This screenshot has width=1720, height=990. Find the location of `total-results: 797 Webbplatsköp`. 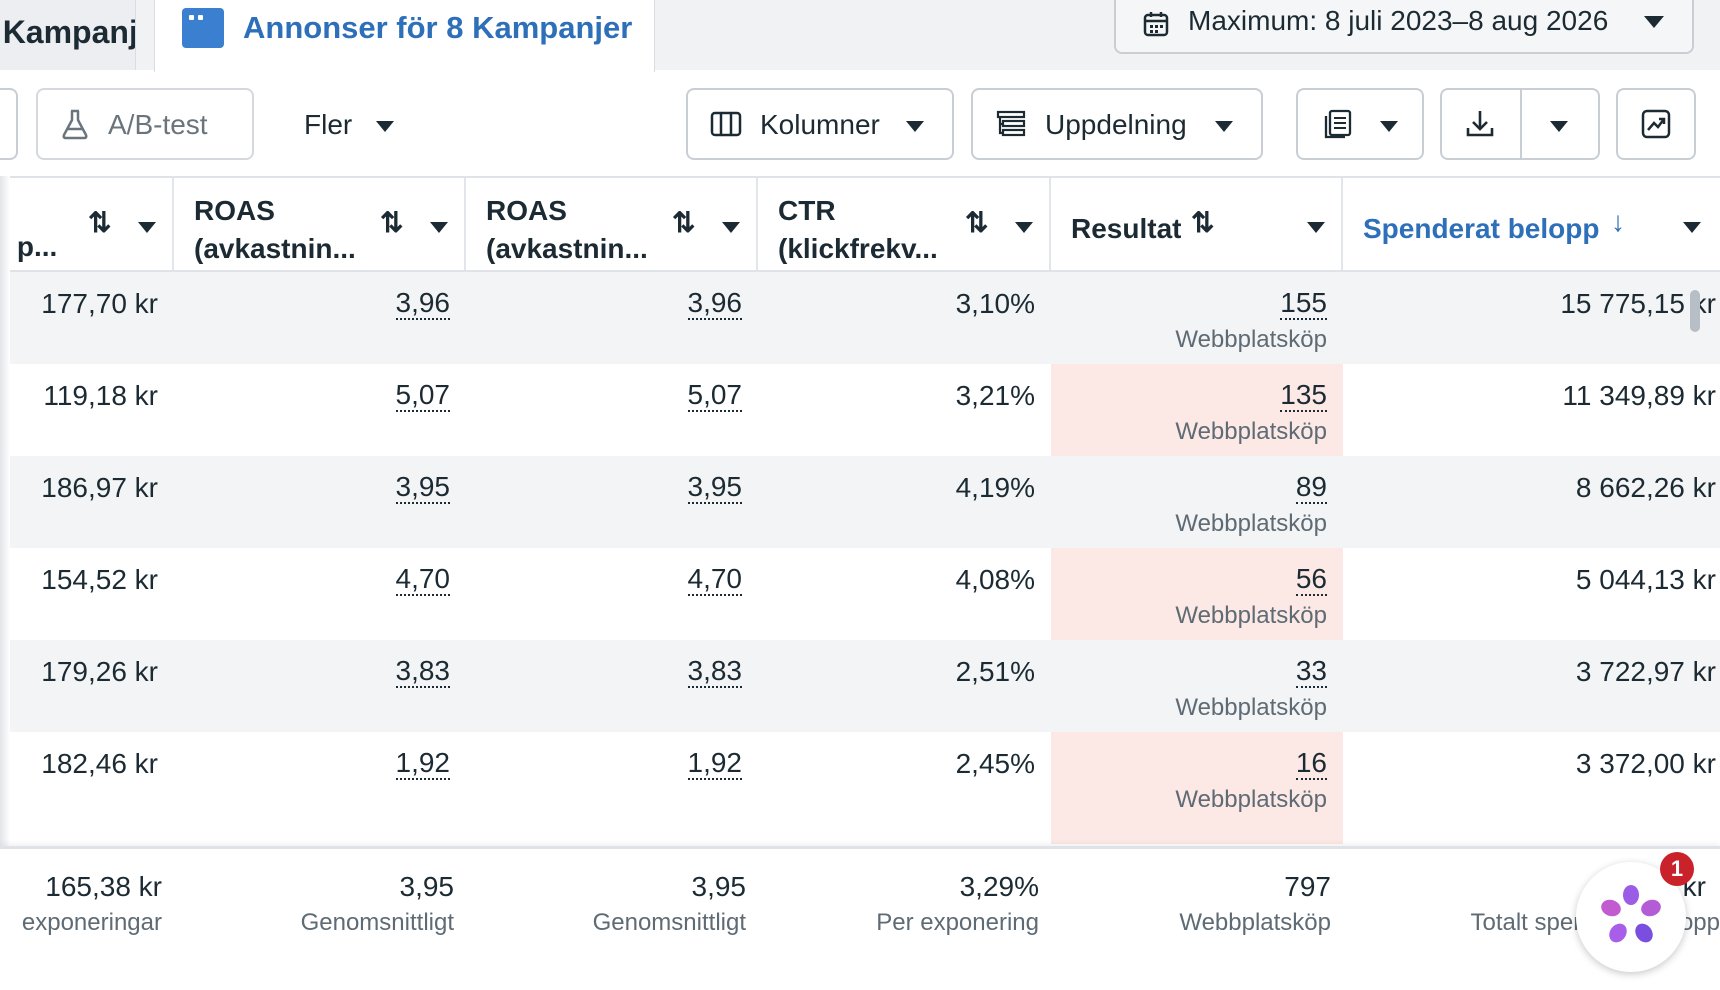

total-results: 797 Webbplatsköp is located at coordinates (1255, 903).